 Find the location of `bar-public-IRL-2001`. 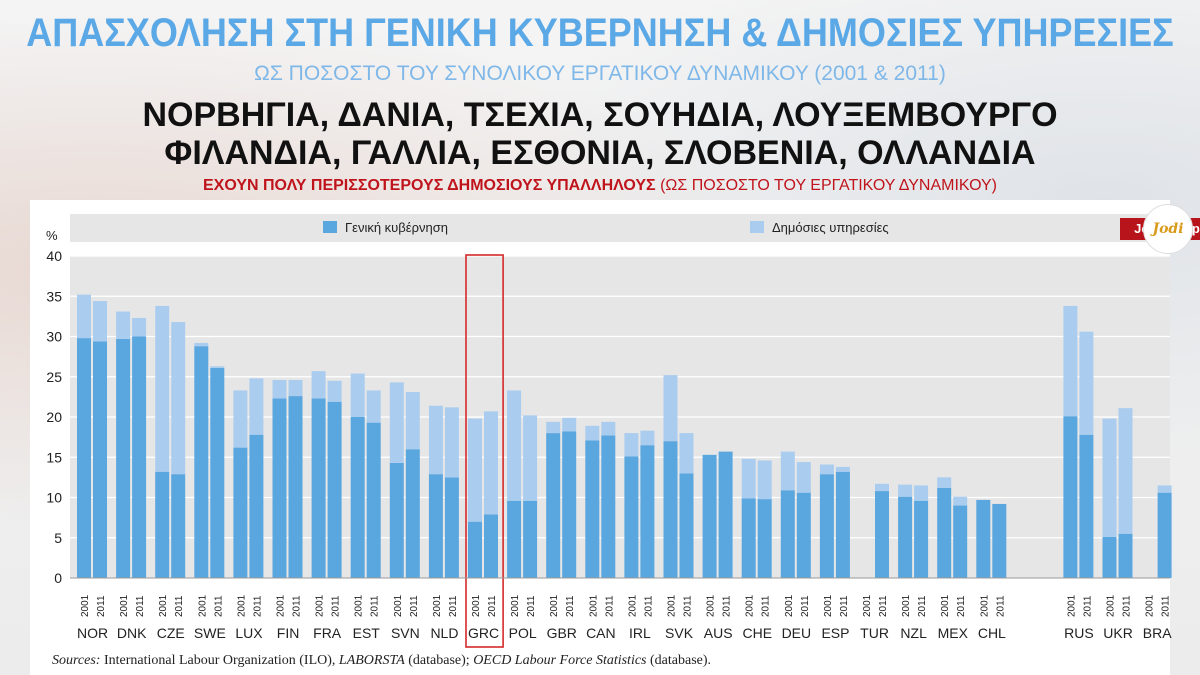

bar-public-IRL-2001 is located at coordinates (631, 445).